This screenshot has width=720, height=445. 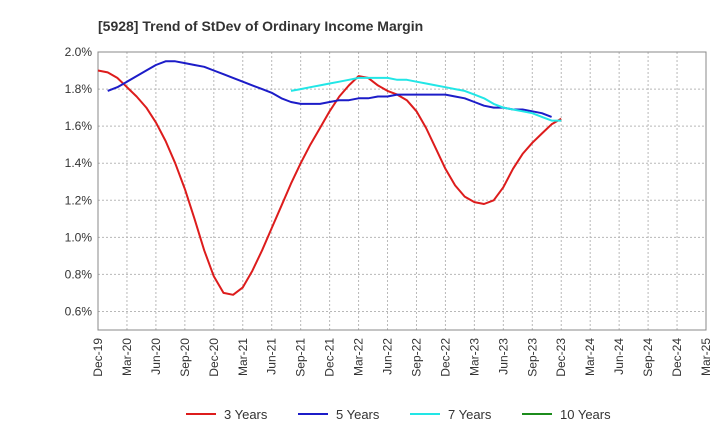 I want to click on x-tick-label: Dec-23, so click(x=561, y=357).